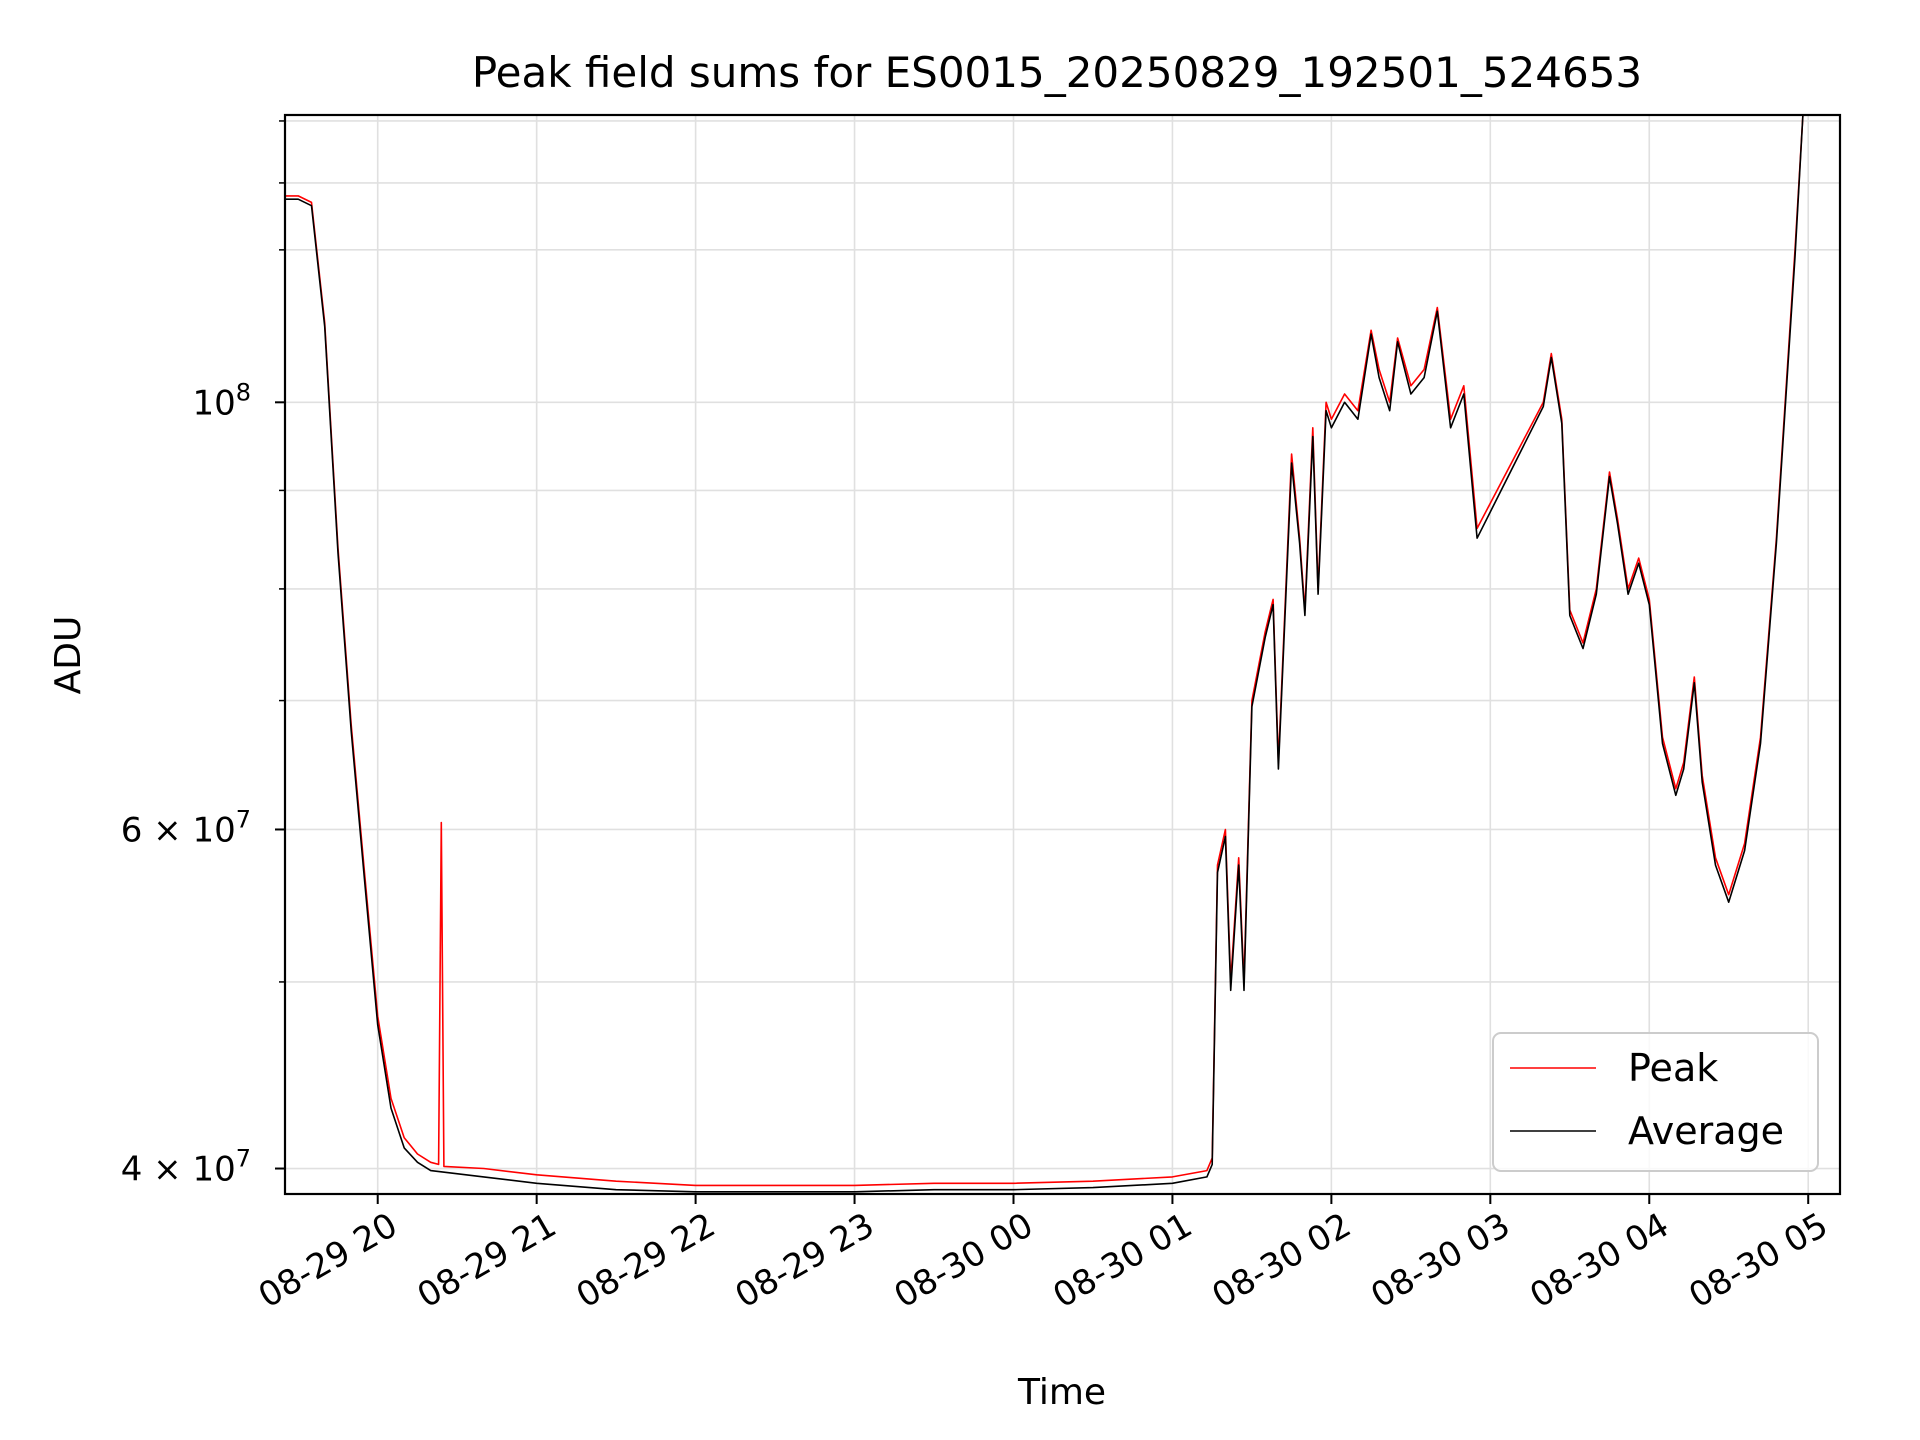 The width and height of the screenshot is (1920, 1440). What do you see at coordinates (1655, 1102) in the screenshot?
I see `legend: Peak Average` at bounding box center [1655, 1102].